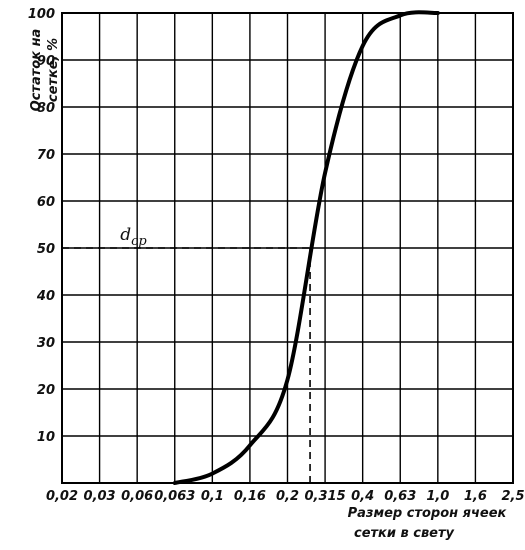  I want to click on x-tick-label: 0,2, so click(287, 496).